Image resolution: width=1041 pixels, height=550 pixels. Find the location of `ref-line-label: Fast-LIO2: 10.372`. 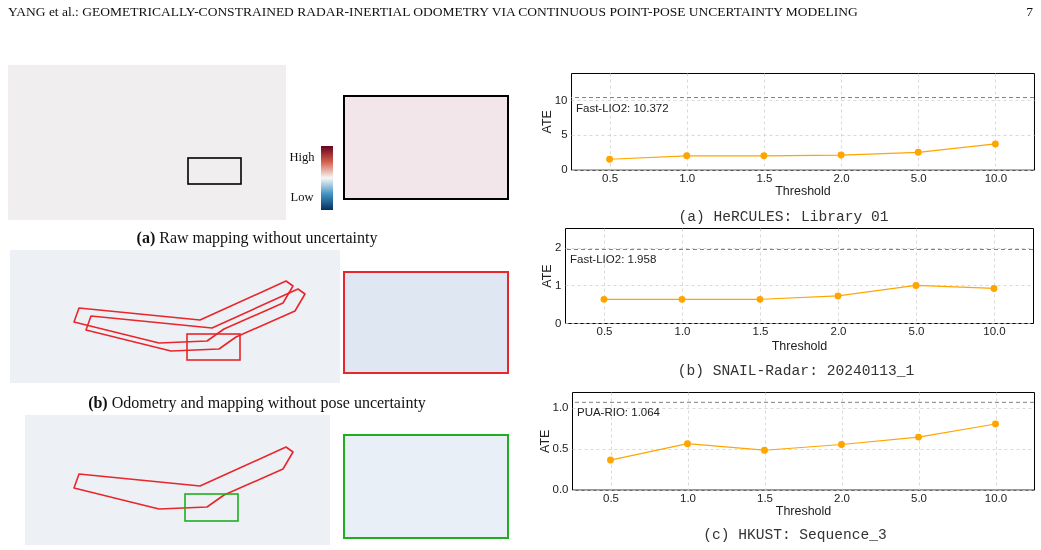

ref-line-label: Fast-LIO2: 10.372 is located at coordinates (622, 107).